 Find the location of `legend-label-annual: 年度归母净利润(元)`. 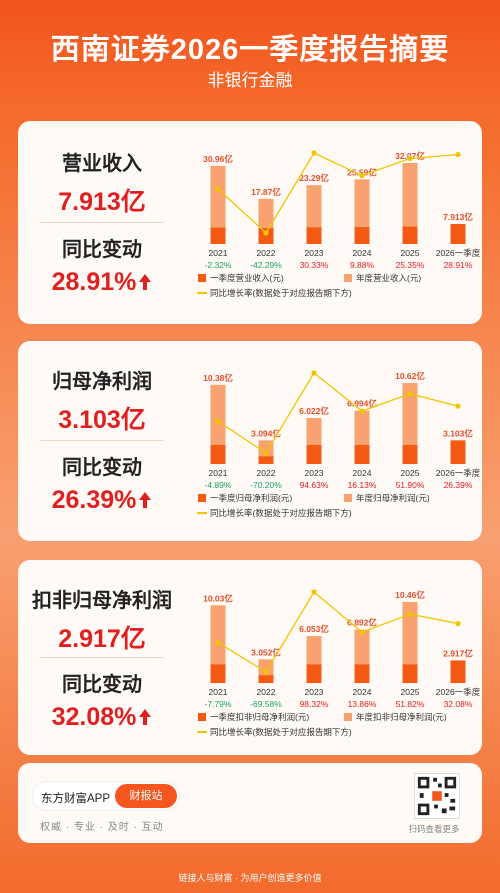

legend-label-annual: 年度归母净利润(元) is located at coordinates (393, 498).